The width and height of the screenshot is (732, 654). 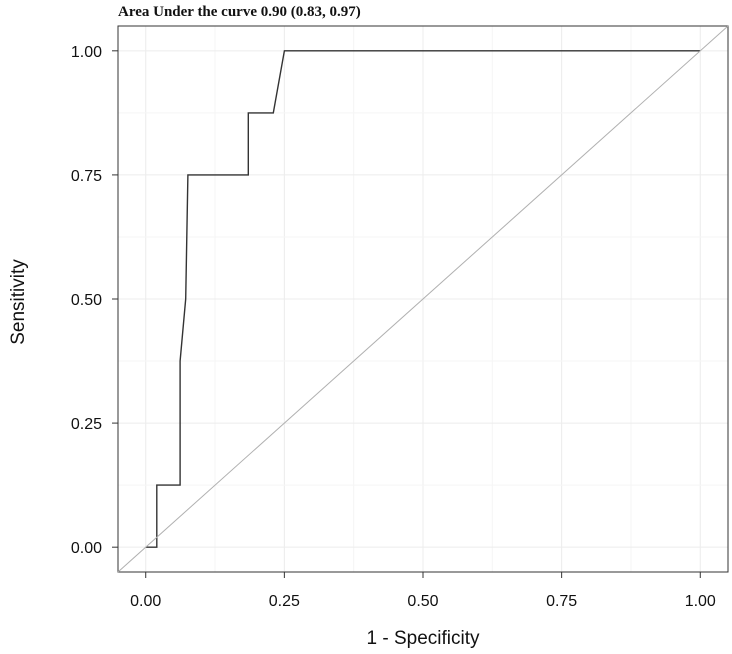 What do you see at coordinates (86, 52) in the screenshot?
I see `y-tick-label: 1.00` at bounding box center [86, 52].